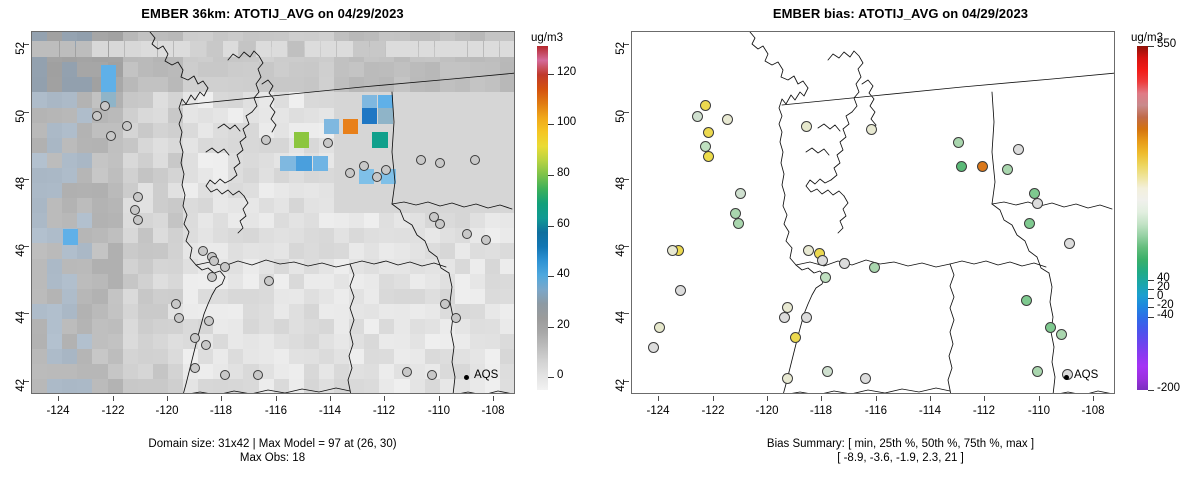 The height and width of the screenshot is (479, 1200). Describe the element at coordinates (1165, 315) in the screenshot. I see `colorbar-tick-label: -40` at that location.